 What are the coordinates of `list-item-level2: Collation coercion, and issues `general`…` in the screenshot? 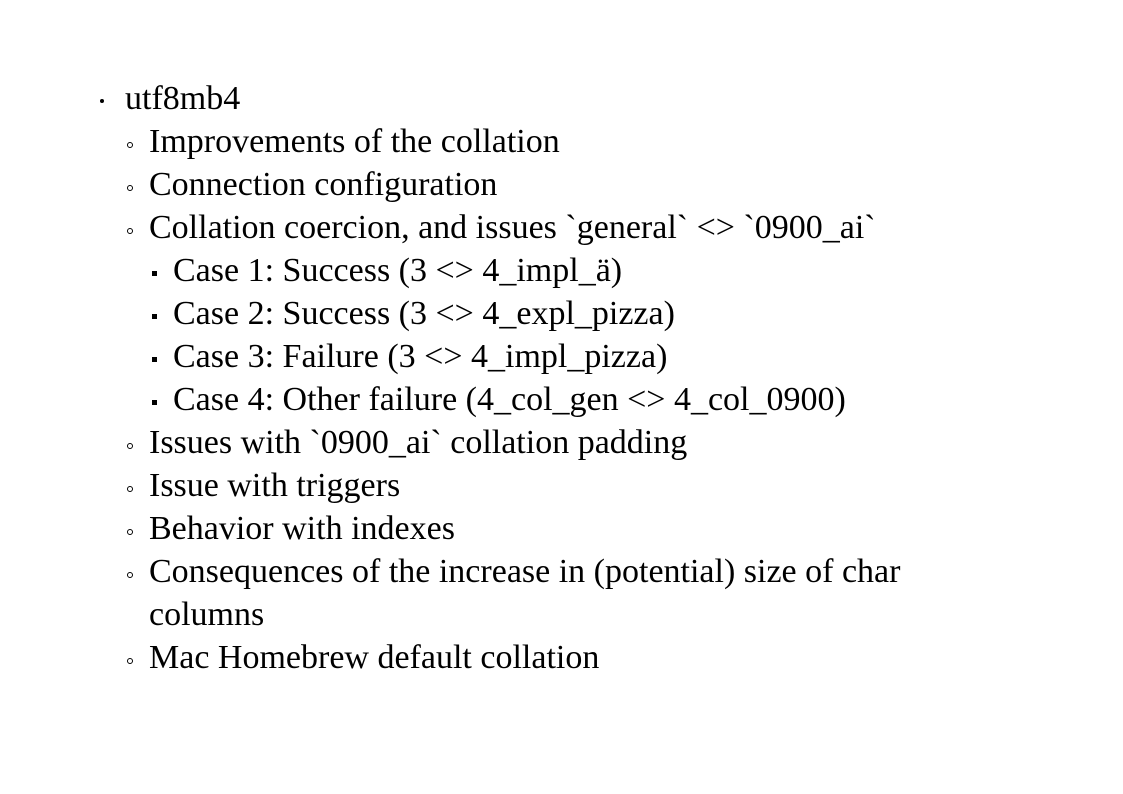 It's located at (561, 227).